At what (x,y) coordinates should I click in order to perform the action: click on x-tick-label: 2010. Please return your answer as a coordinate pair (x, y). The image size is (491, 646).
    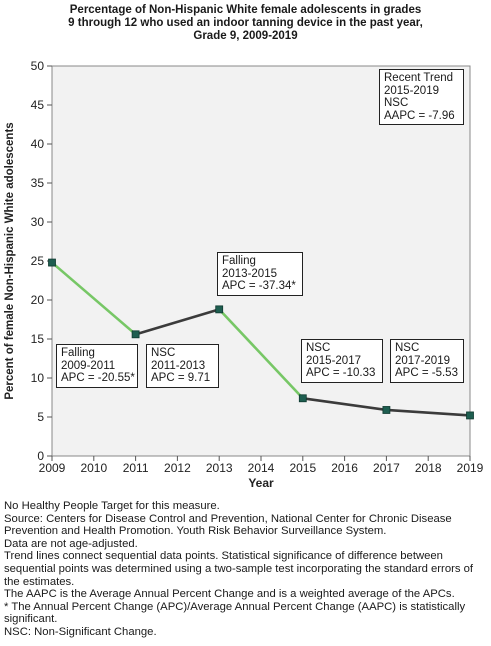
    Looking at the image, I should click on (93, 468).